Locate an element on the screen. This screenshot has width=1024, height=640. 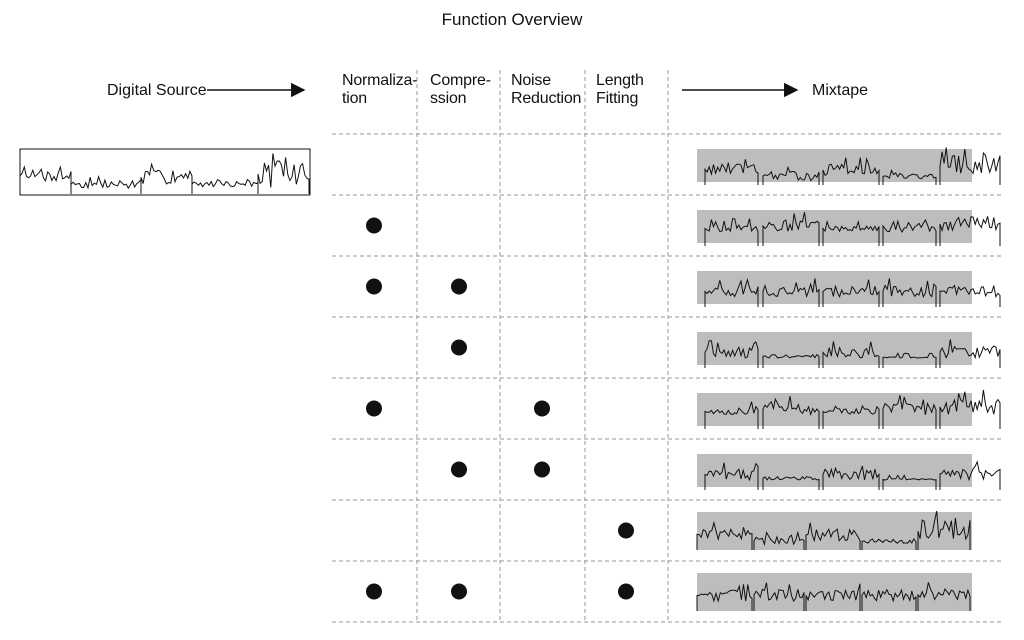
column-header-normalization: Normaliza- tion is located at coordinates (380, 89).